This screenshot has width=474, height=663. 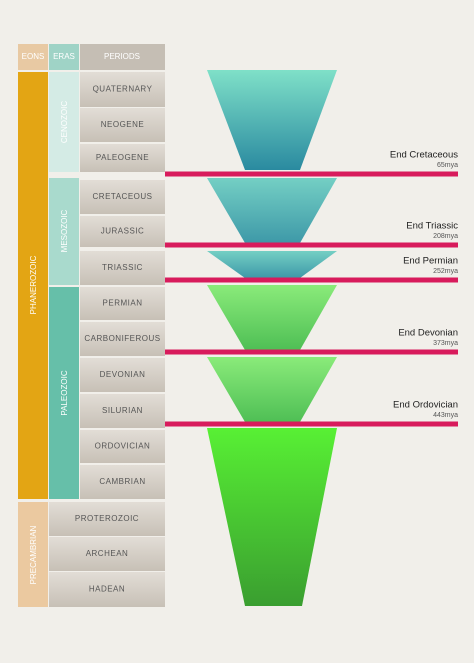 I want to click on period-label: TRIASSIC, so click(x=122, y=267).